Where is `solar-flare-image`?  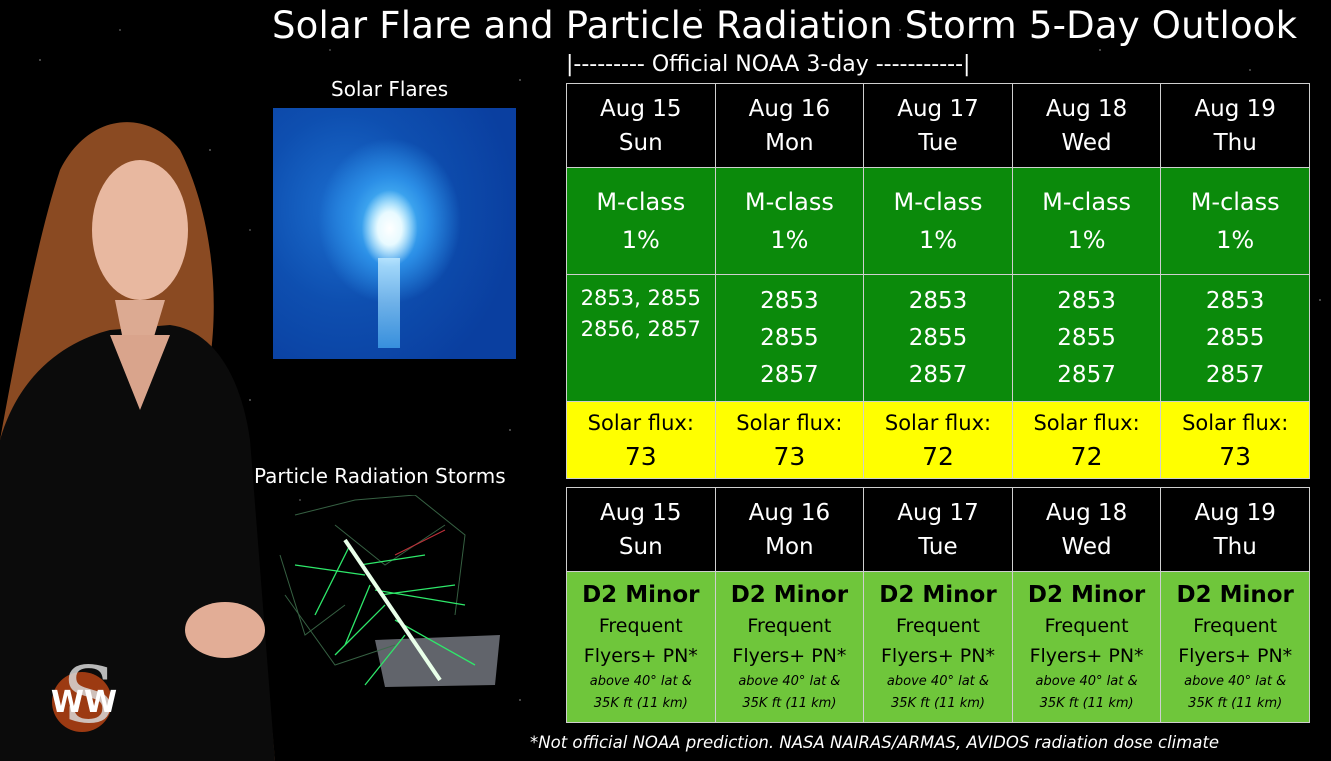 solar-flare-image is located at coordinates (394, 233).